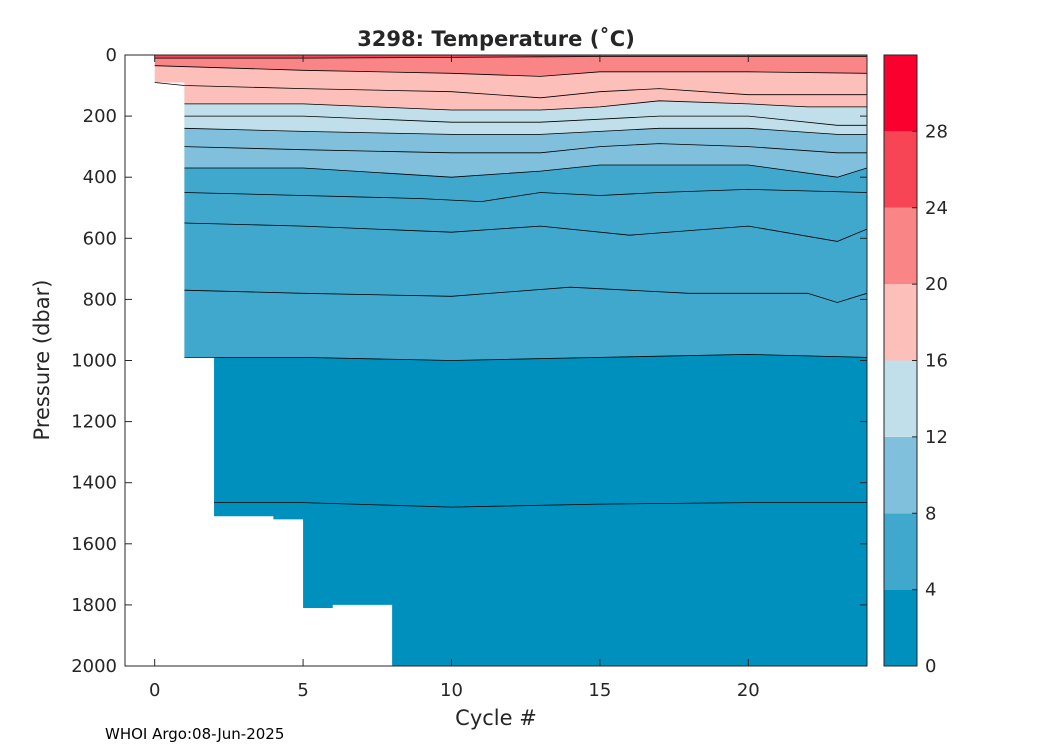  Describe the element at coordinates (100, 299) in the screenshot. I see `y-tick-label: 800` at that location.